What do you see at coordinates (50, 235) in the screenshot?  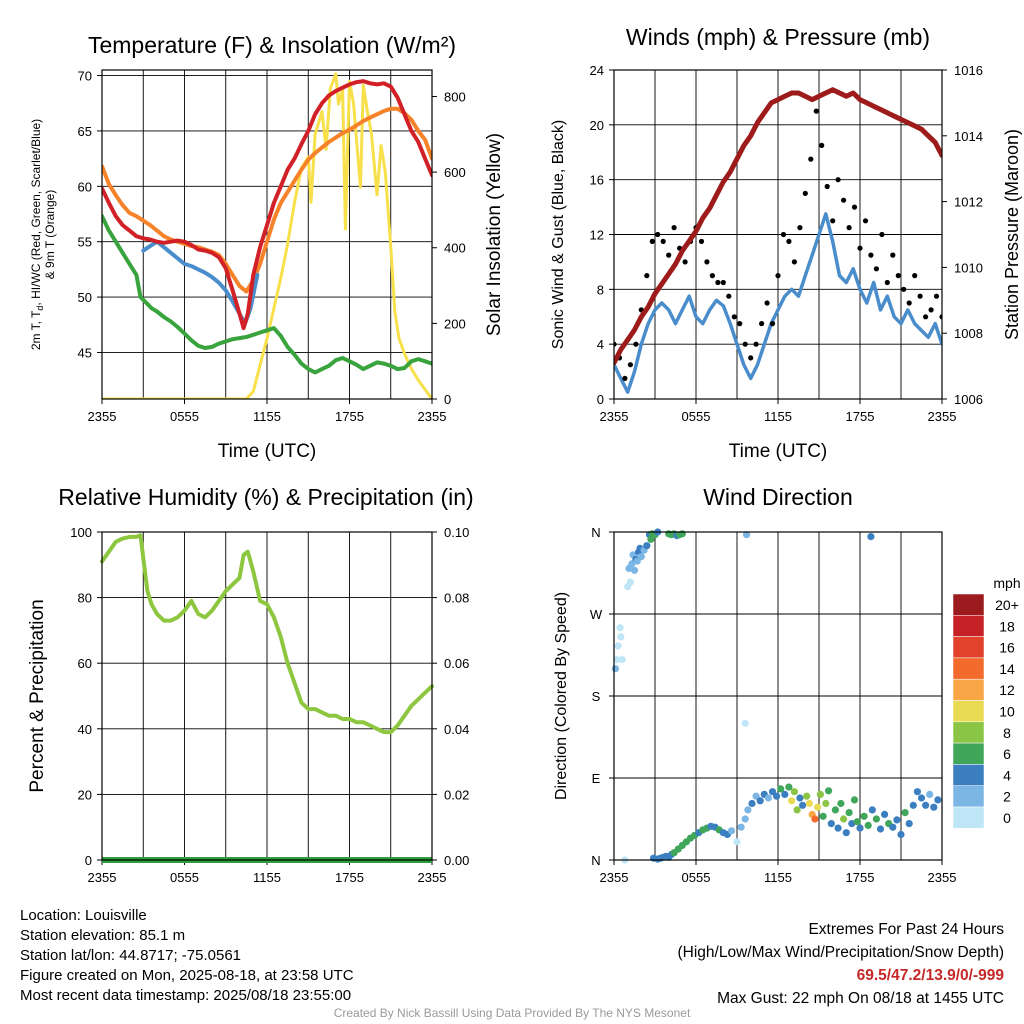 I see `temp-ylabel-line2: & 9m T (Orange)` at bounding box center [50, 235].